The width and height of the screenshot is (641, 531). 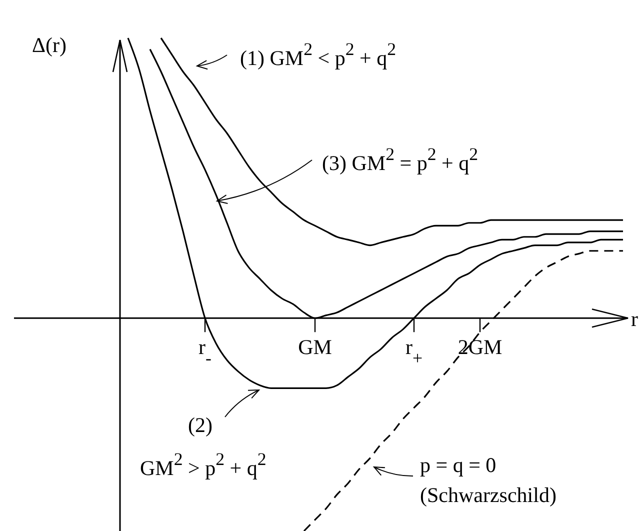 I want to click on x-tick-label: GM, so click(x=315, y=347).